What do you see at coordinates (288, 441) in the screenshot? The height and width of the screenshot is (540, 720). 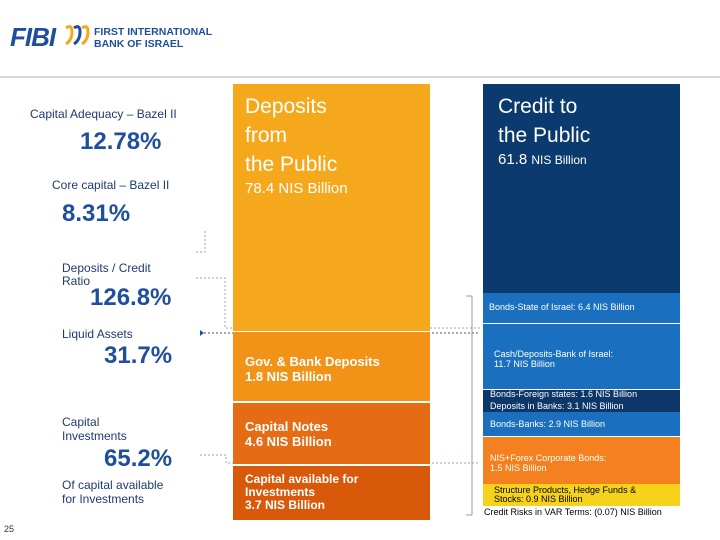 I see `capital-notes-line2: 4.6 NIS Billion` at bounding box center [288, 441].